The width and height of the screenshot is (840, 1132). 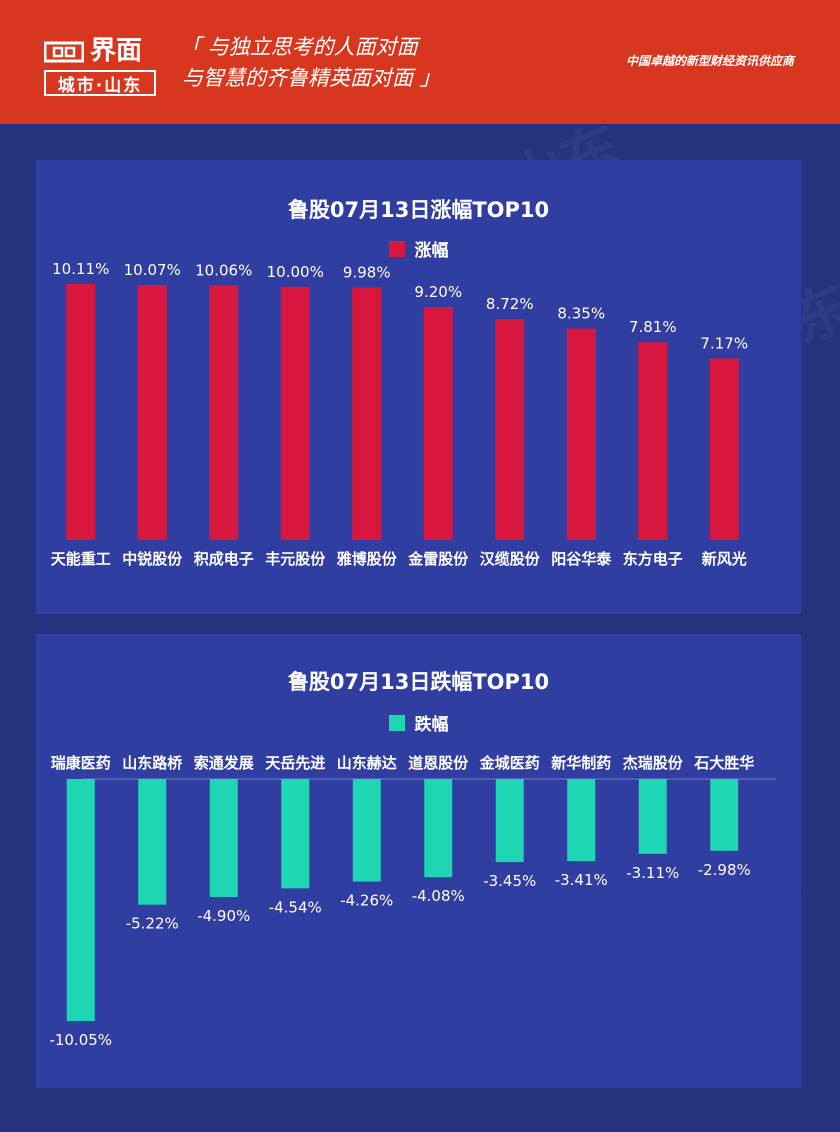 What do you see at coordinates (223, 916) in the screenshot?
I see `data-label: -4.90%` at bounding box center [223, 916].